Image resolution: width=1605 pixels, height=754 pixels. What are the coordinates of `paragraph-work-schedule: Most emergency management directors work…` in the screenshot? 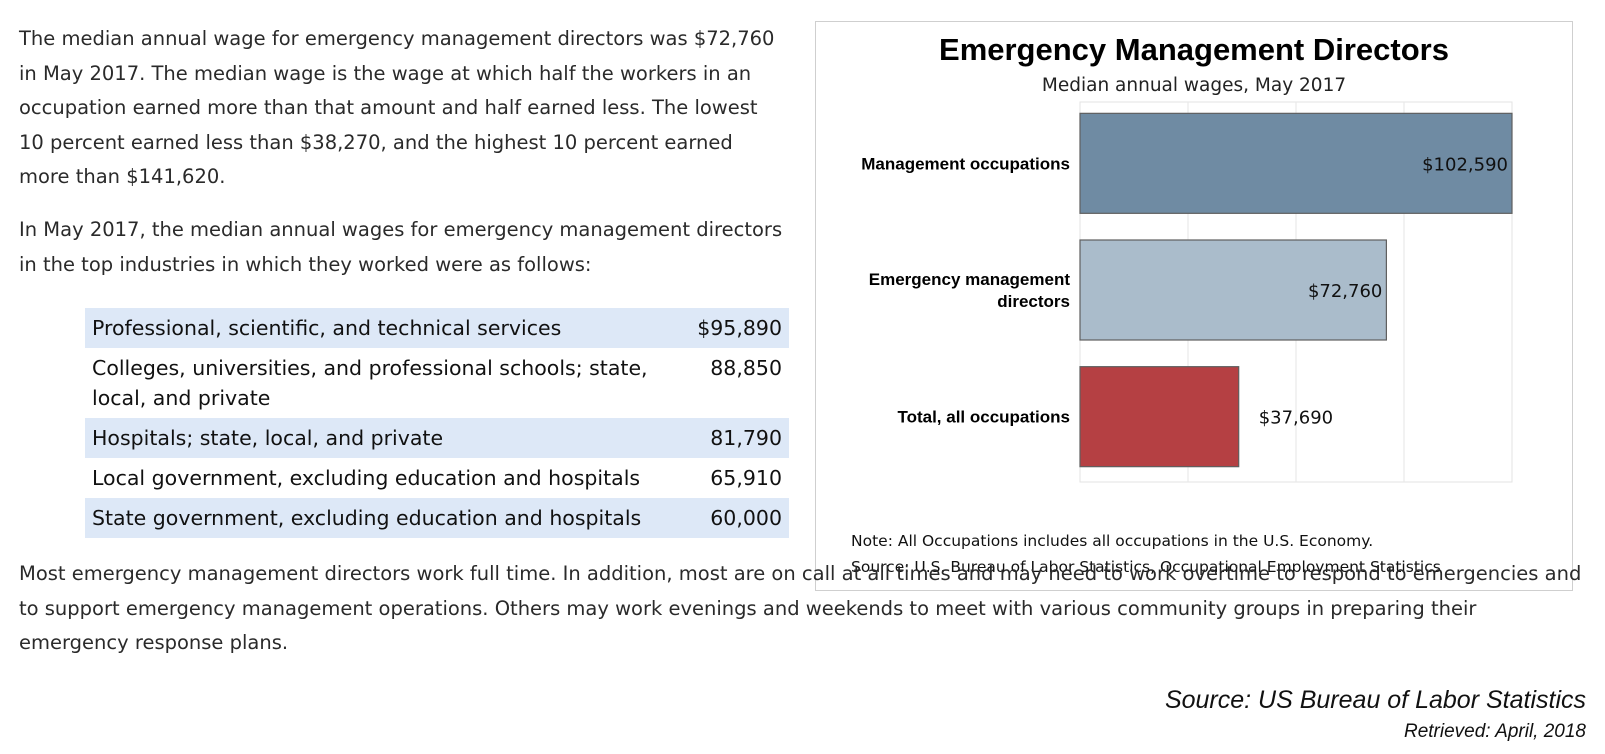 It's located at (800, 608).